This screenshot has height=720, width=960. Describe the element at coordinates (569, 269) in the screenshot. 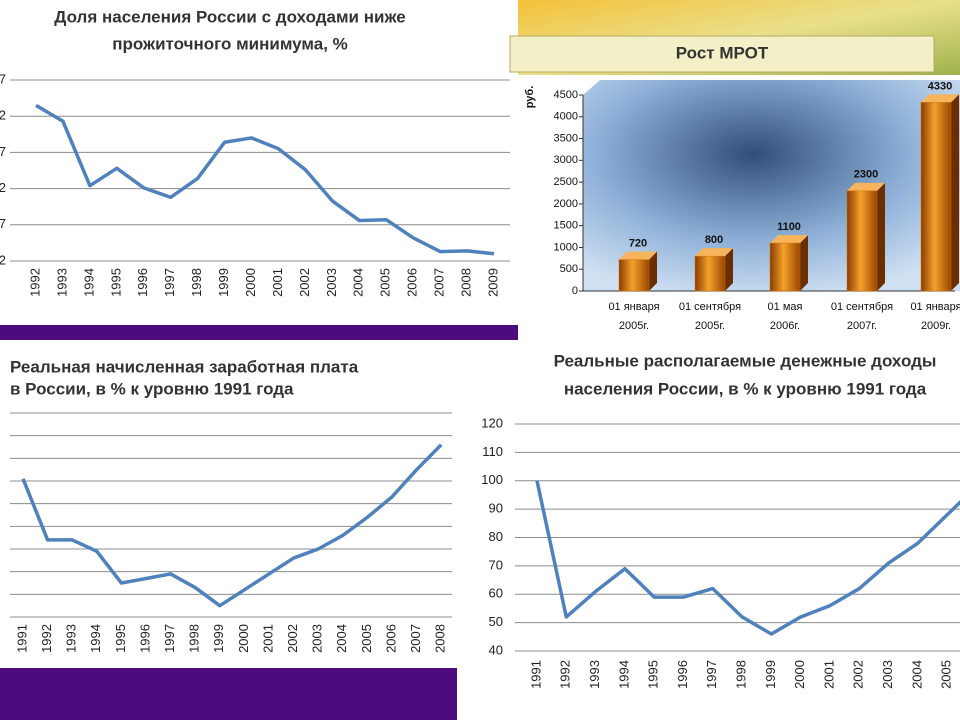

I see `y-tick-label: 500` at that location.